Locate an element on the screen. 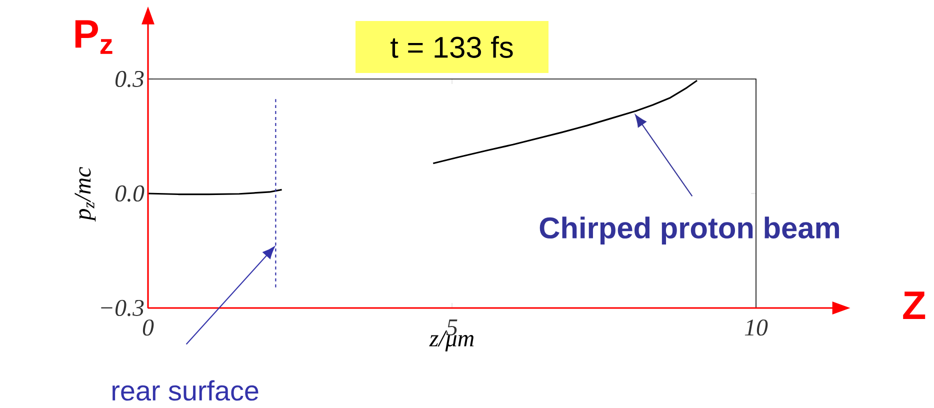 This screenshot has height=408, width=934. y-axis-title: p$_{z}$/mc is located at coordinates (85, 194).